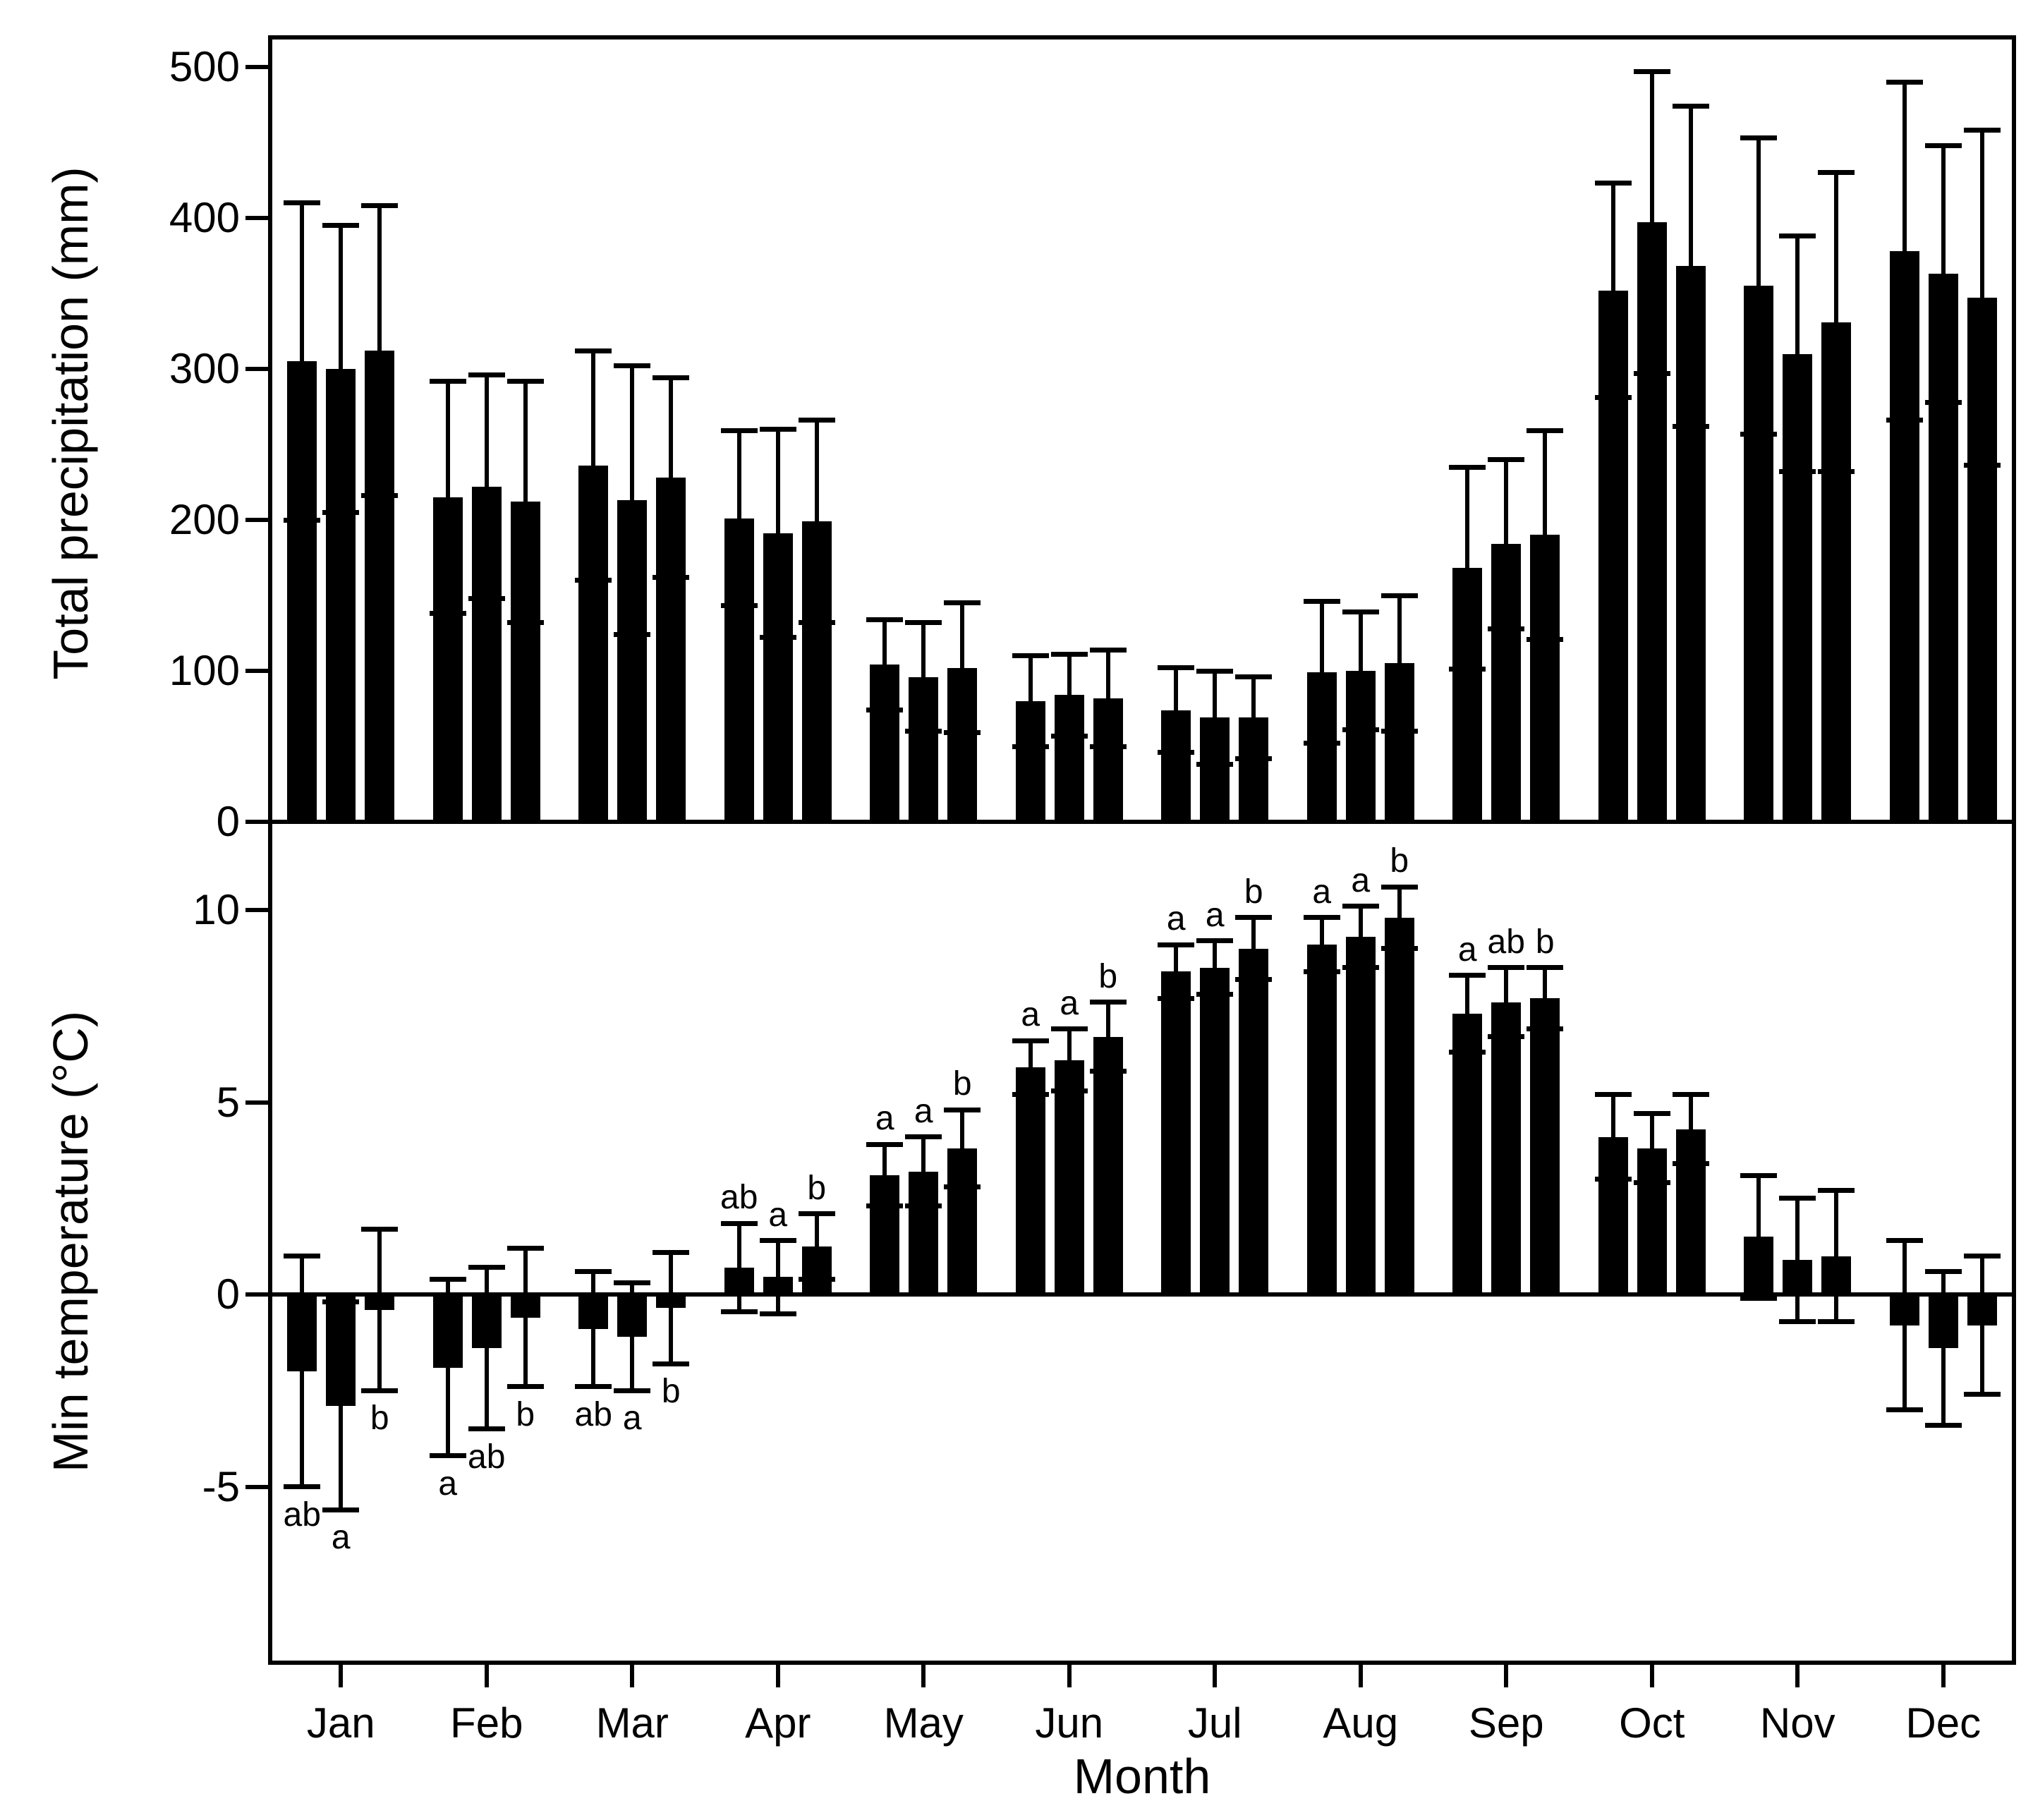 Image resolution: width=2033 pixels, height=1820 pixels. I want to click on month-label: Dec, so click(1943, 1723).